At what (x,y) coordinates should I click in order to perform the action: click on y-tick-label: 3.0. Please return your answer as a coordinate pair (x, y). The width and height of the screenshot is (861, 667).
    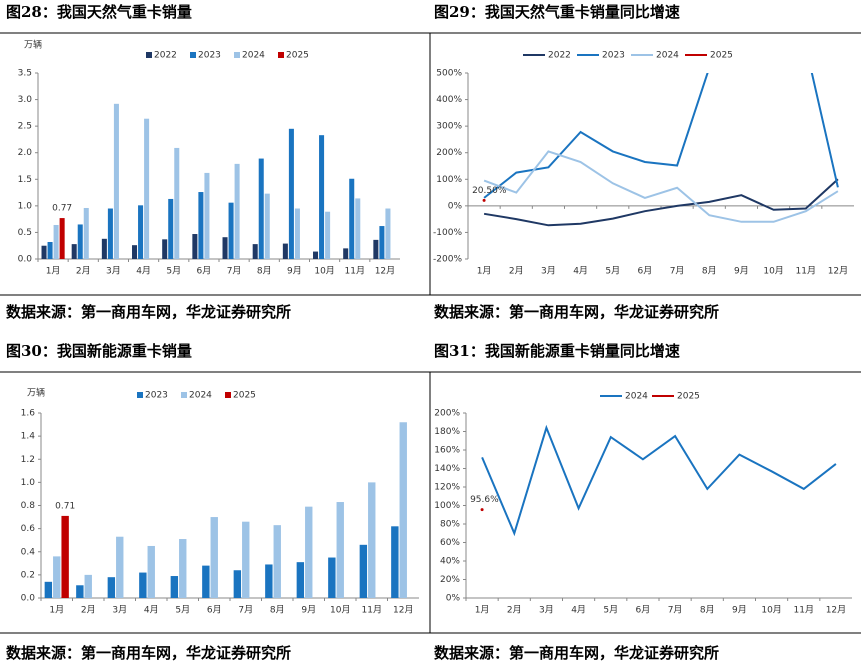
    Looking at the image, I should click on (25, 100).